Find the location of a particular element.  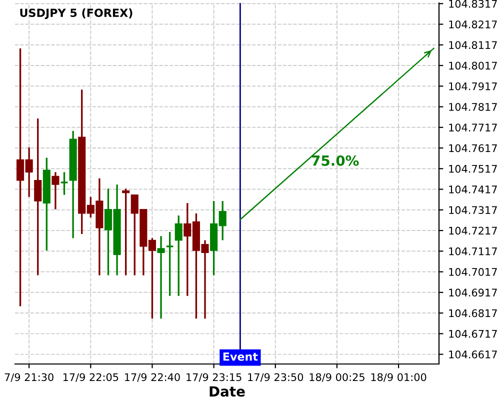

y-tick-label: 104.7217 is located at coordinates (473, 230).